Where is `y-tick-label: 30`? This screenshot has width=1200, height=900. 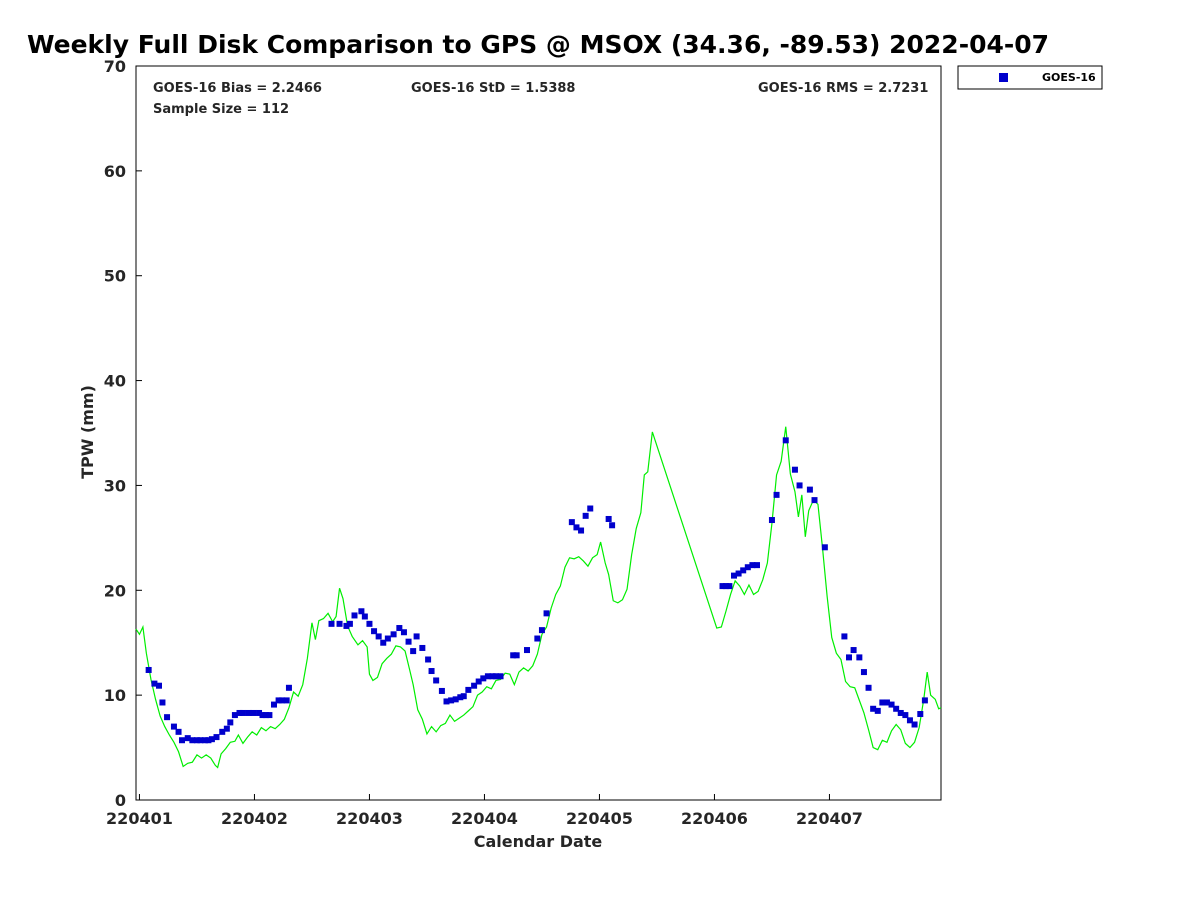 y-tick-label: 30 is located at coordinates (115, 485).